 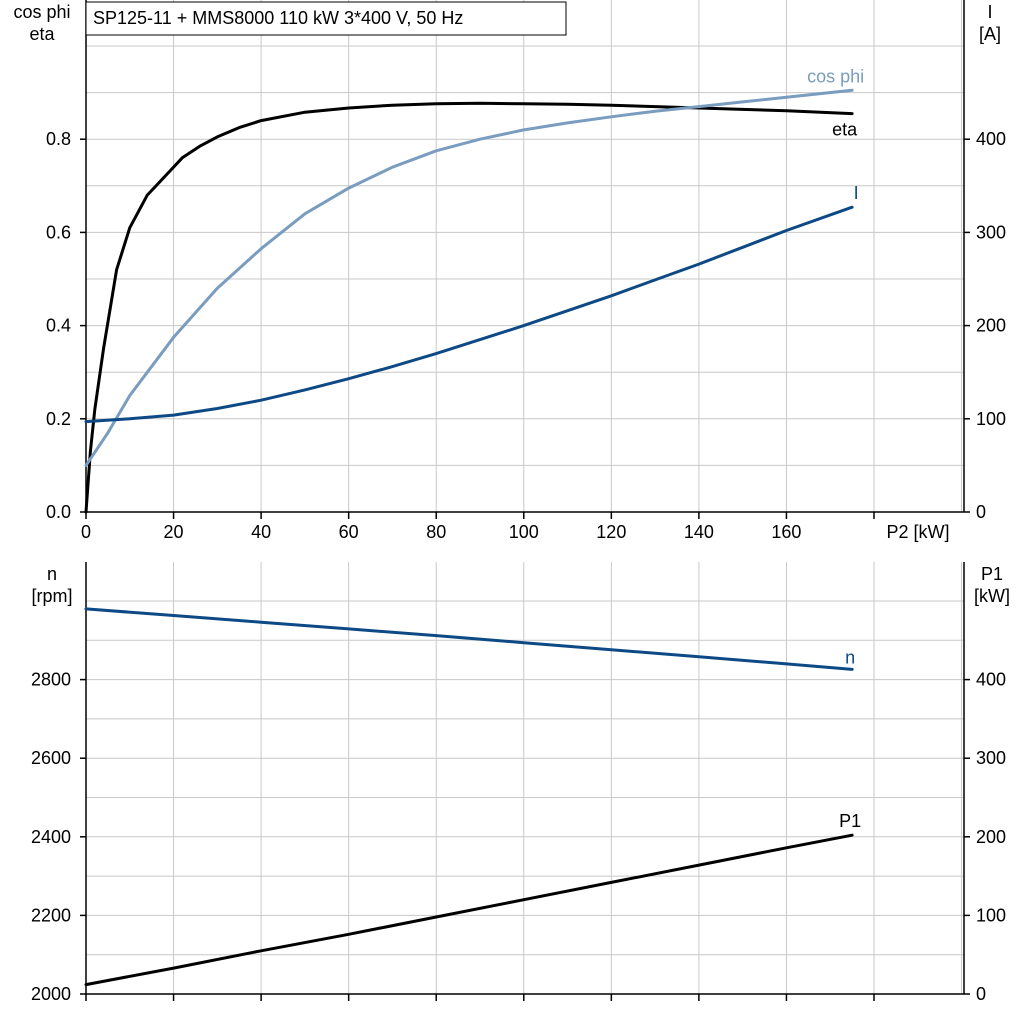 What do you see at coordinates (469, 910) in the screenshot?
I see `series-line-p1` at bounding box center [469, 910].